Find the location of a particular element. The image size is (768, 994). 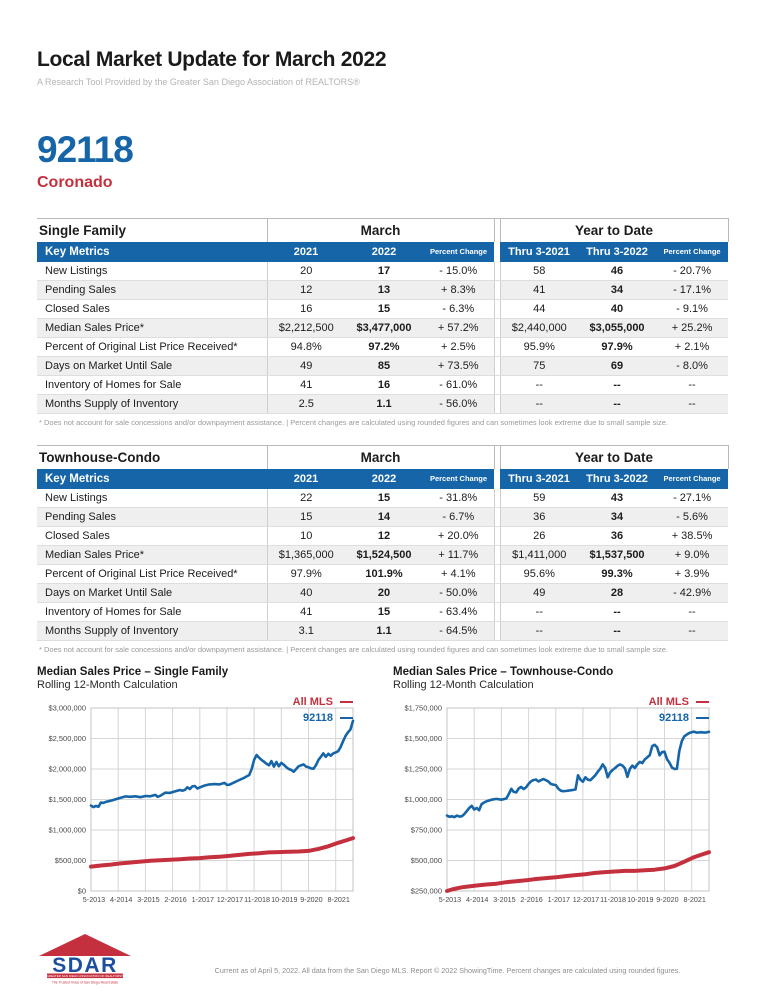

cell-2022: 14 is located at coordinates (384, 517).